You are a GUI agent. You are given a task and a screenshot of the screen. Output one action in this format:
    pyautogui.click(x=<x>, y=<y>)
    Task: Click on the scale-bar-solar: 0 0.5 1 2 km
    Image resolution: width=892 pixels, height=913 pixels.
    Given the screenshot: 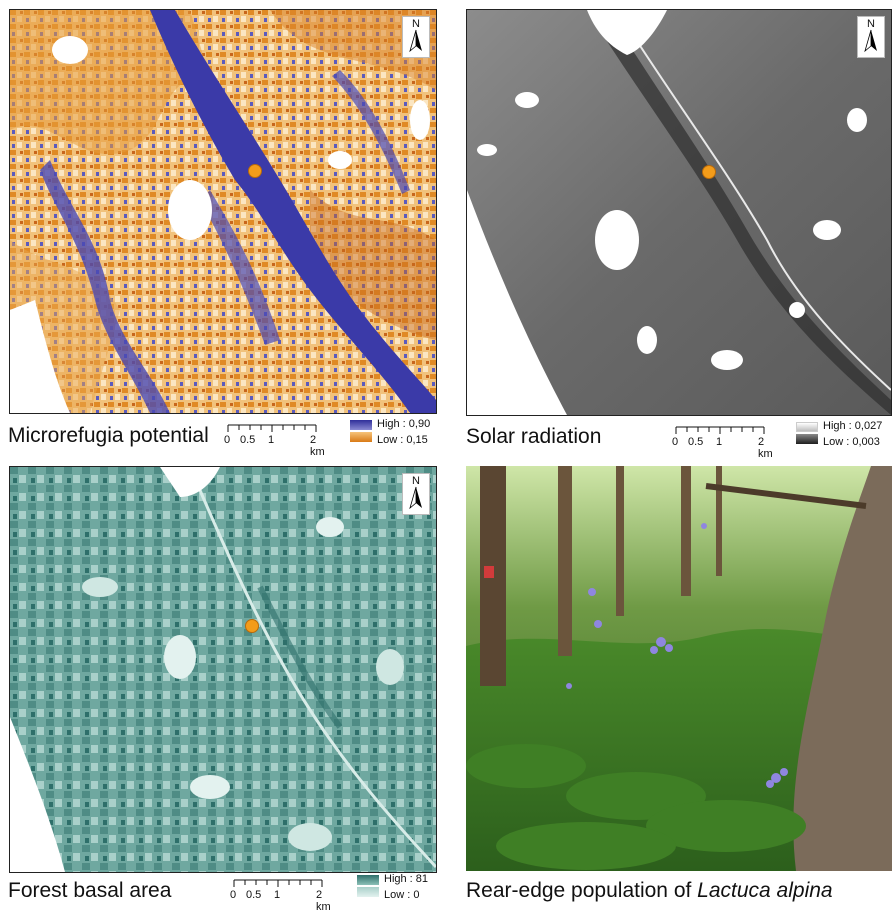 What is the action you would take?
    pyautogui.click(x=722, y=443)
    